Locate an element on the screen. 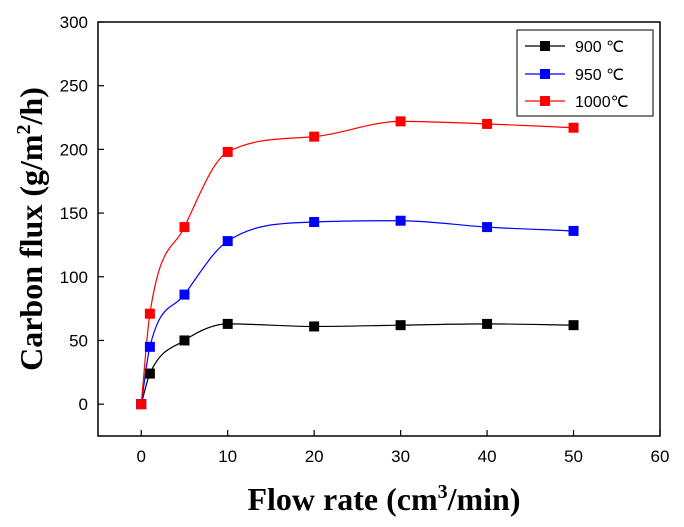 The image size is (684, 527). y-axis-title-tail: /h) is located at coordinates (31, 106).